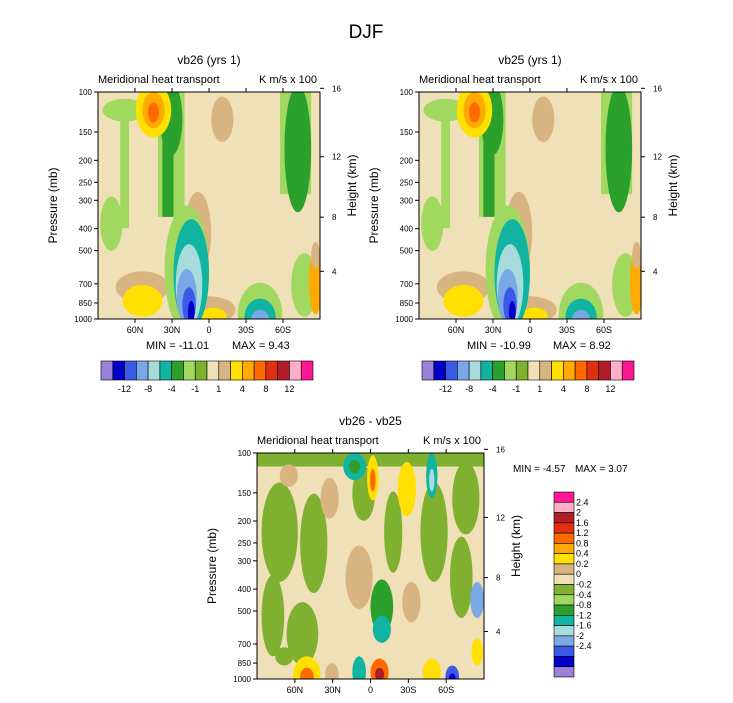  Describe the element at coordinates (148, 389) in the screenshot. I see `colorbar-label: -8` at that location.